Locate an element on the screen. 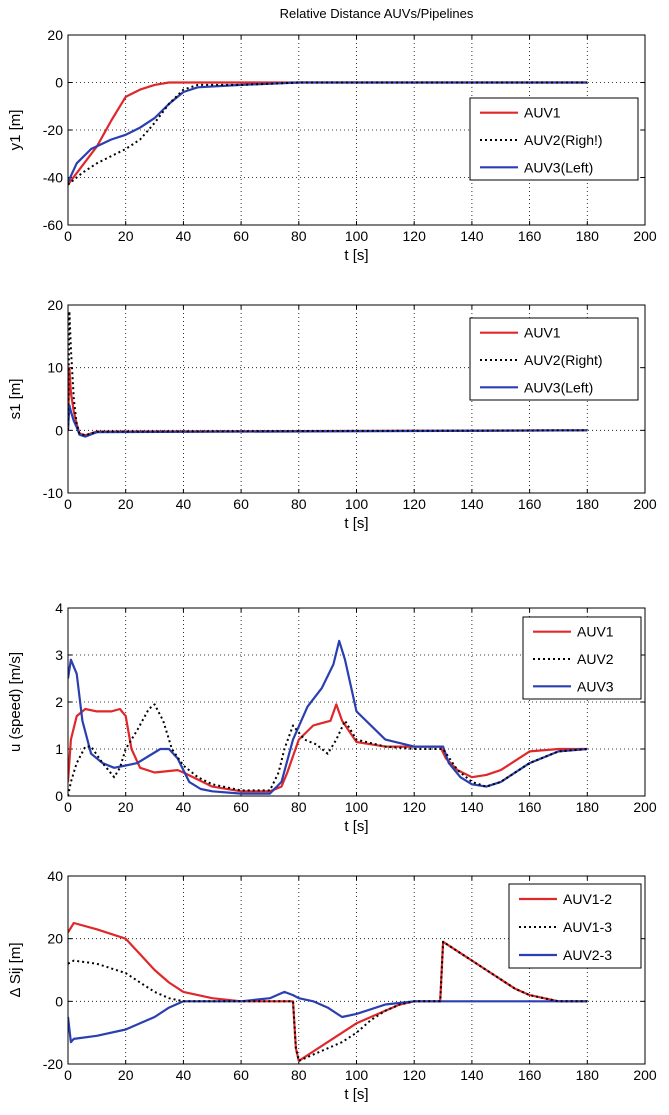 The width and height of the screenshot is (669, 1115). y-tick-label: 2 is located at coordinates (59, 702).